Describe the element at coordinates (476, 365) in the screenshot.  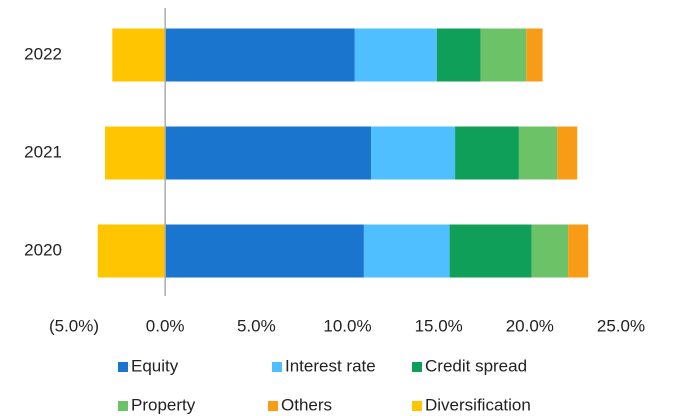
I see `legend-label: Credit spread` at that location.